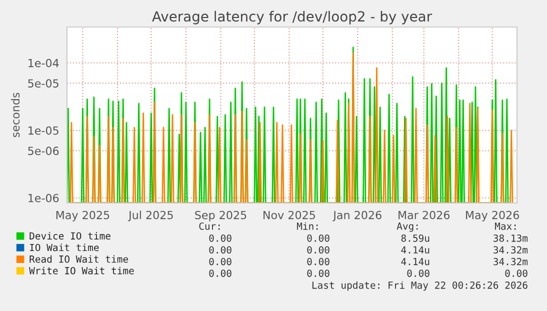  Describe the element at coordinates (83, 216) in the screenshot. I see `x-tick-label: May 2025` at that location.